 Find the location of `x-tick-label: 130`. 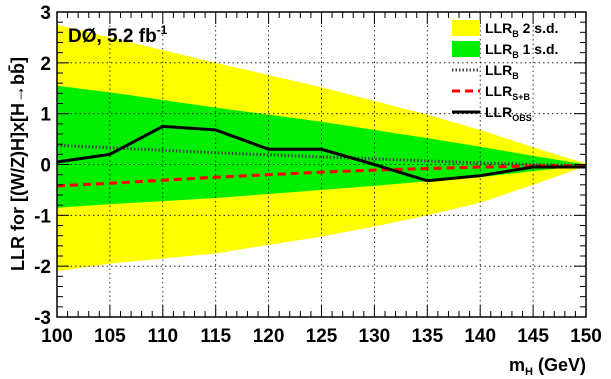

x-tick-label: 130 is located at coordinates (375, 336).